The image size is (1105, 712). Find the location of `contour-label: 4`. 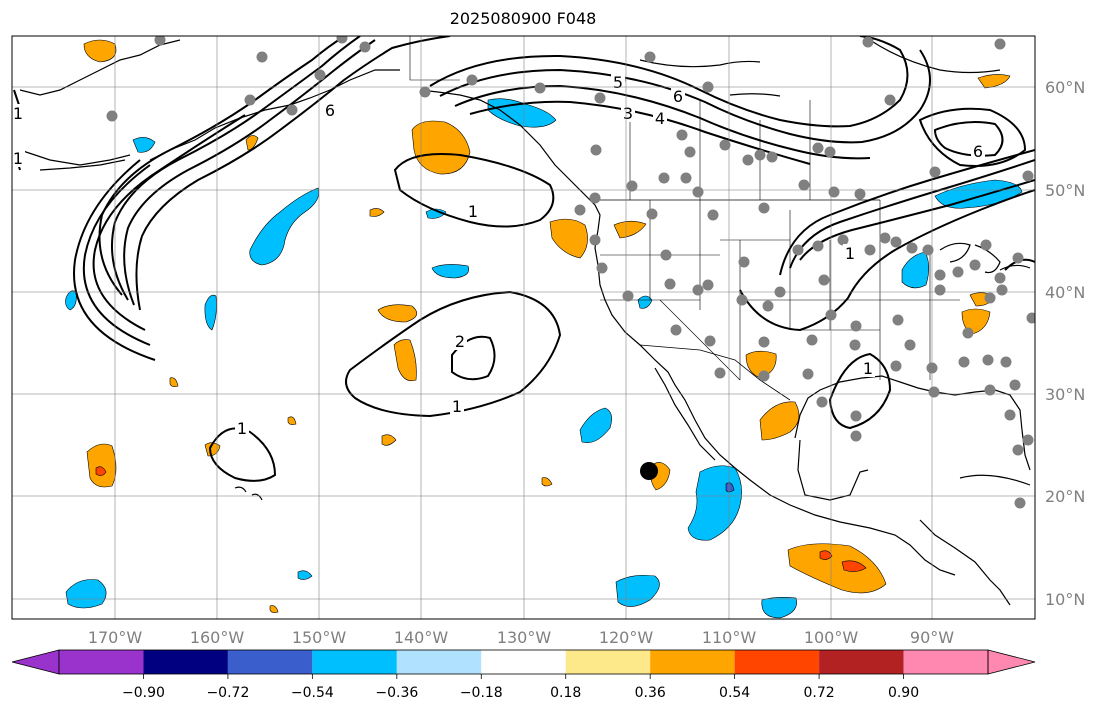

contour-label: 4 is located at coordinates (660, 118).